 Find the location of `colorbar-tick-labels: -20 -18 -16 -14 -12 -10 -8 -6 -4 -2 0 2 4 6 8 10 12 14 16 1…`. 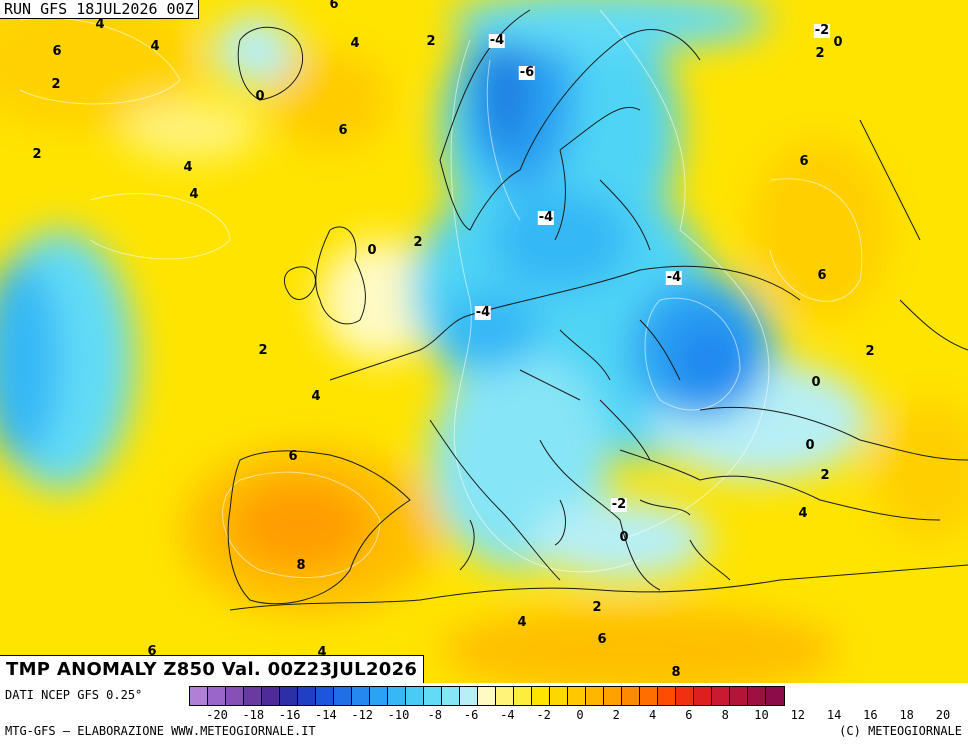

colorbar-tick-labels: -20 -18 -16 -14 -12 -10 -8 -6 -4 -2 0 2 4 6 8 10 12 14 16 1… is located at coordinates (578, 715).